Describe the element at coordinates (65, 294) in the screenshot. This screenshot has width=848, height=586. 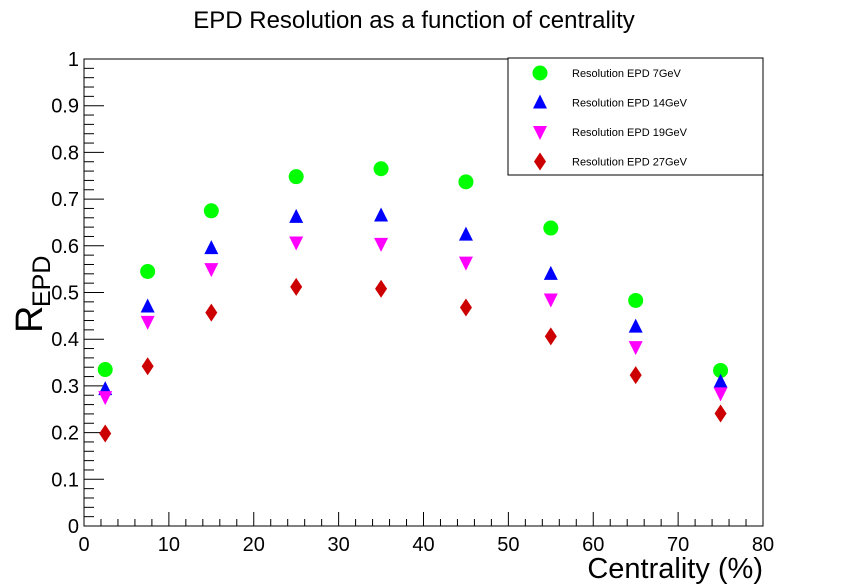
I see `y-tick-label: 0.5` at that location.